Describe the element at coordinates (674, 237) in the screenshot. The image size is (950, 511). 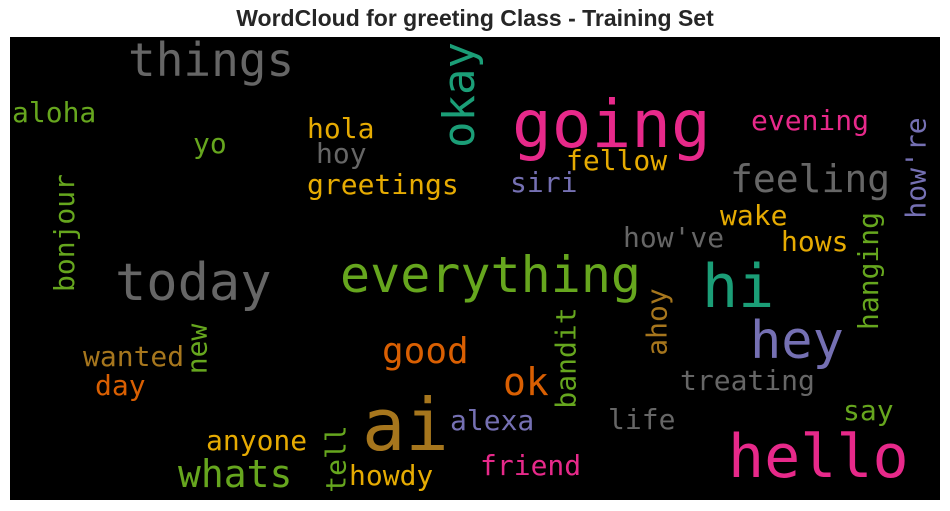
I see `word-how-ve: how've` at that location.